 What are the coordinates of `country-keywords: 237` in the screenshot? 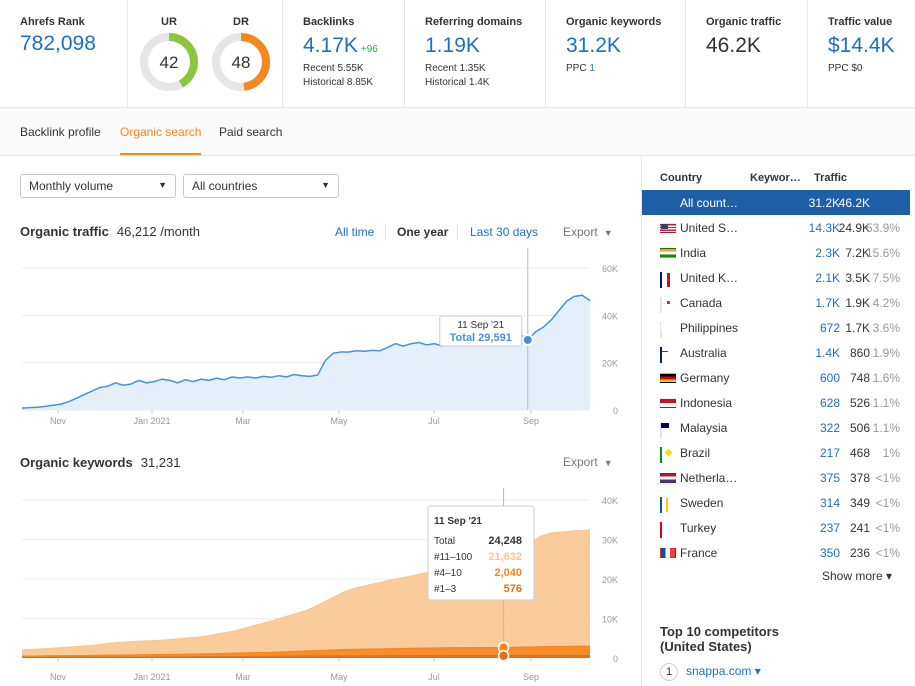 It's located at (829, 528).